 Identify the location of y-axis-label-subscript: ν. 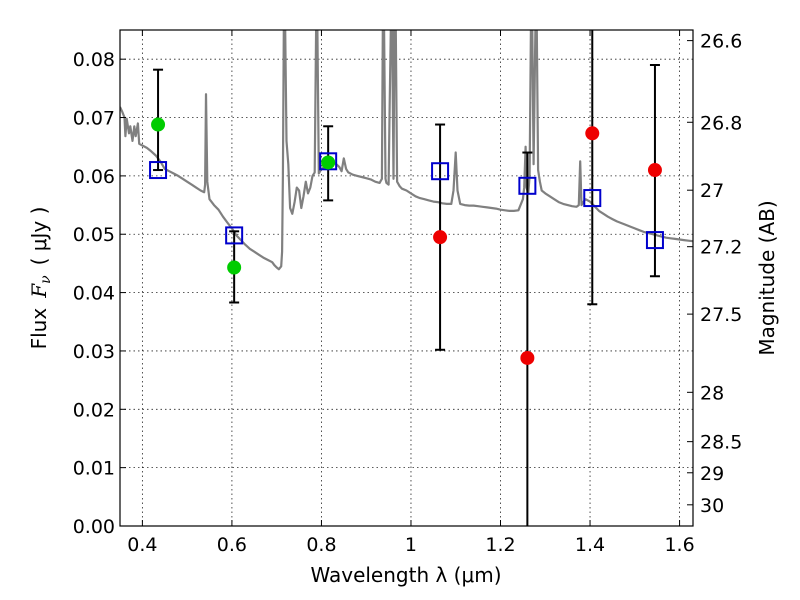
(46, 279).